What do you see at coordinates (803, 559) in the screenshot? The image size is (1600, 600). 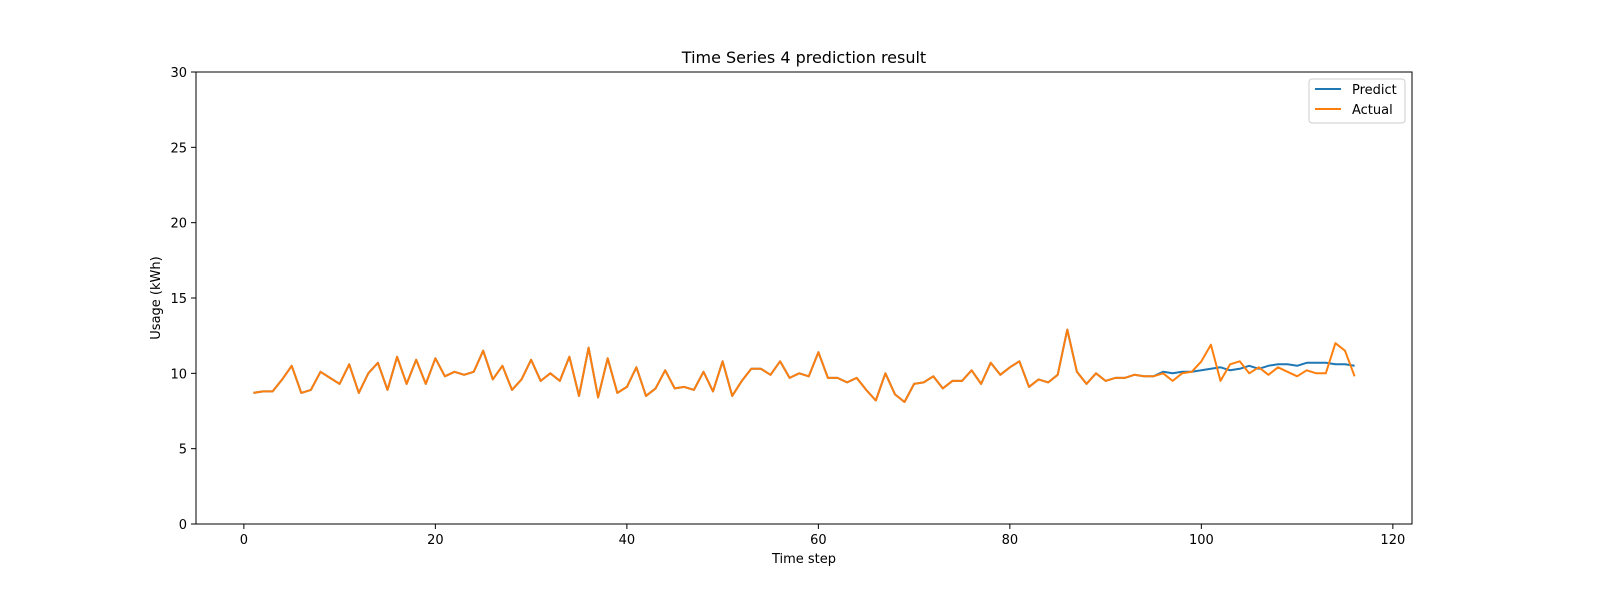 I see `x-axis-label: Time step` at bounding box center [803, 559].